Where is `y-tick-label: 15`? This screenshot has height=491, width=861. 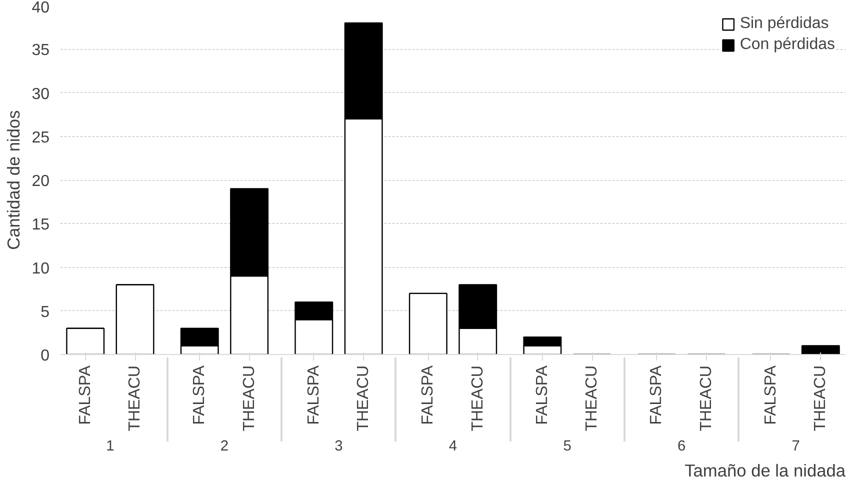
y-tick-label: 15 is located at coordinates (41, 225).